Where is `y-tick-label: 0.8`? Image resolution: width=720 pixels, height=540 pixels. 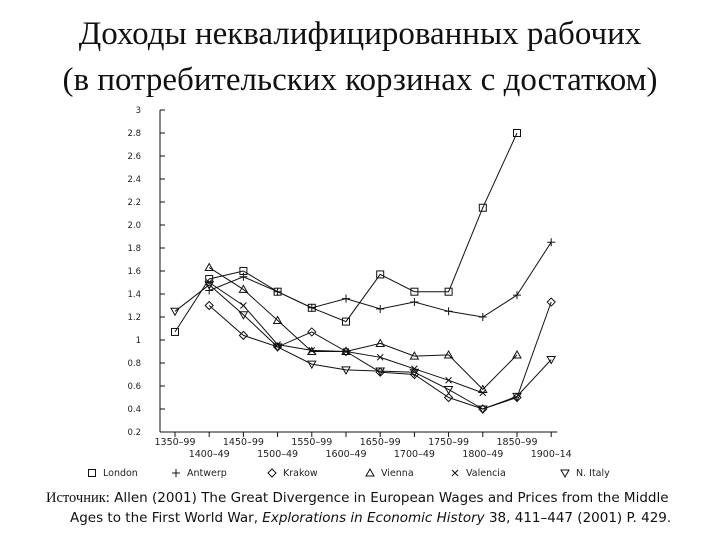 y-tick-label: 0.8 is located at coordinates (134, 364).